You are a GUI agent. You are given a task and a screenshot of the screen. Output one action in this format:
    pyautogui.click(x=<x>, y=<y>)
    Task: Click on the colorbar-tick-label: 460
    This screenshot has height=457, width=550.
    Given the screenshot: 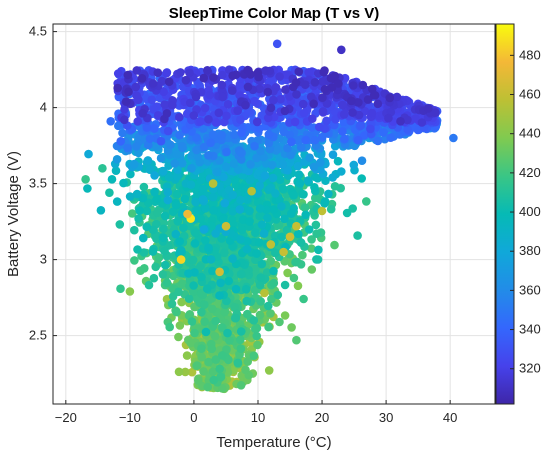 What is the action you would take?
    pyautogui.click(x=530, y=94)
    